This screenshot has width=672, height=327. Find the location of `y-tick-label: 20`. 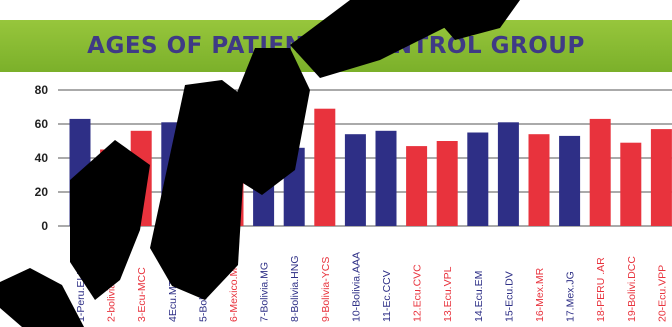

y-tick-label: 20 is located at coordinates (42, 192).